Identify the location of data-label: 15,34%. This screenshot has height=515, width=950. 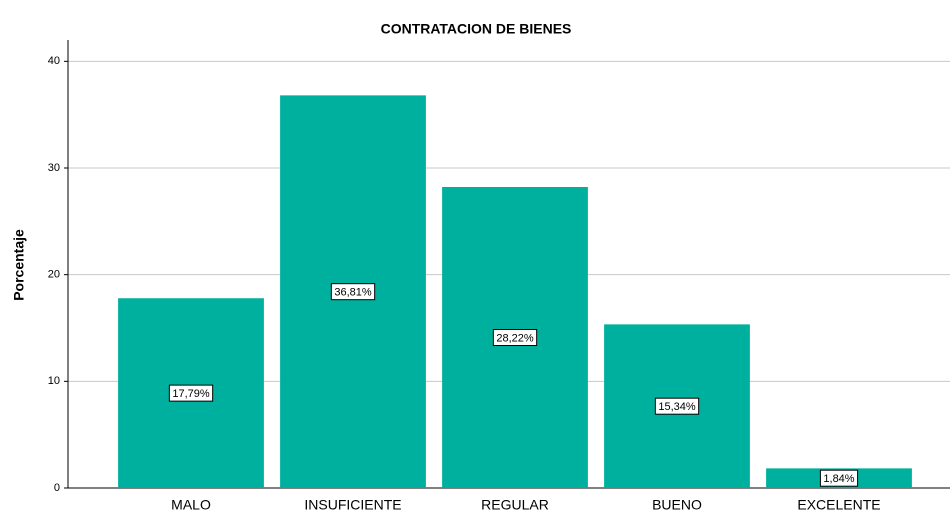
(677, 407).